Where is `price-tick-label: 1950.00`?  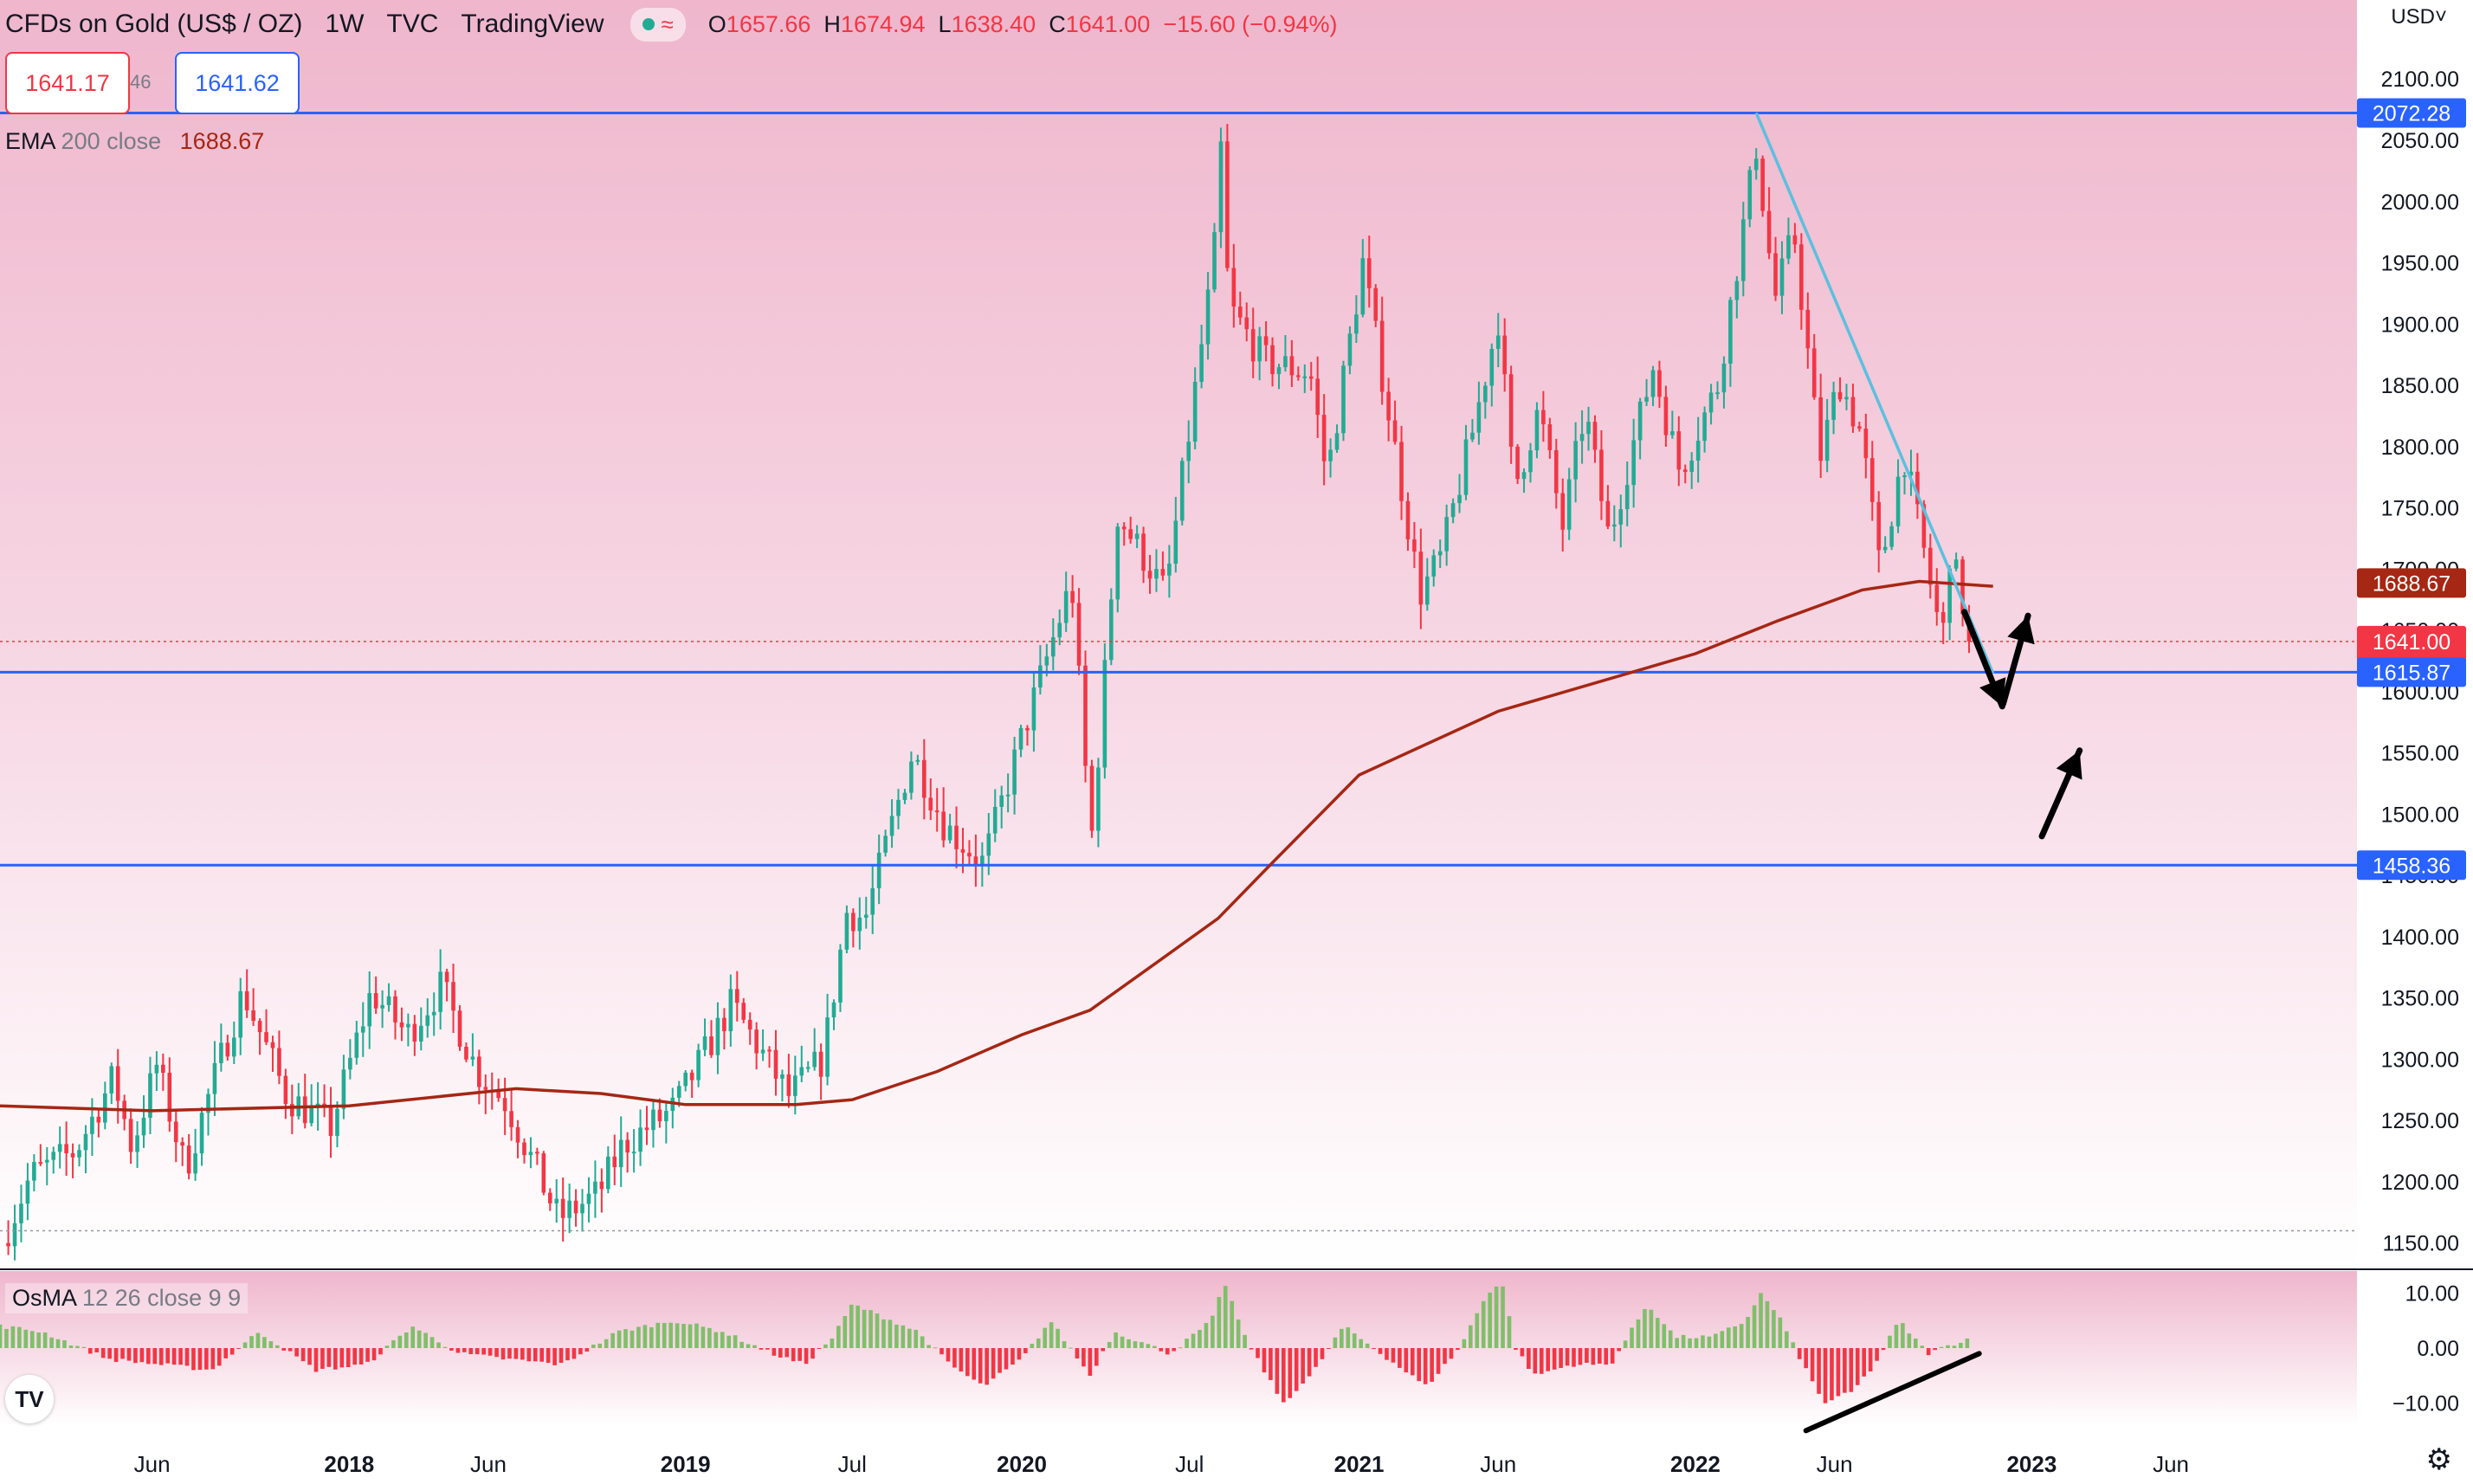
price-tick-label: 1950.00 is located at coordinates (2420, 264).